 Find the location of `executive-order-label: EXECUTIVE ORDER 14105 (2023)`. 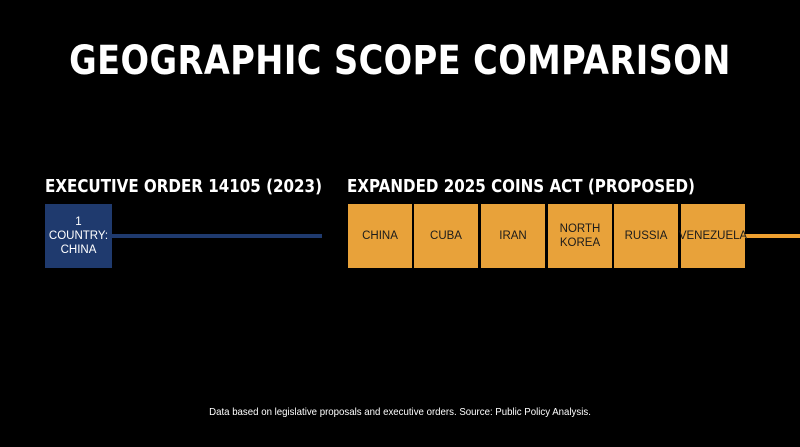

executive-order-label: EXECUTIVE ORDER 14105 (2023) is located at coordinates (183, 186).